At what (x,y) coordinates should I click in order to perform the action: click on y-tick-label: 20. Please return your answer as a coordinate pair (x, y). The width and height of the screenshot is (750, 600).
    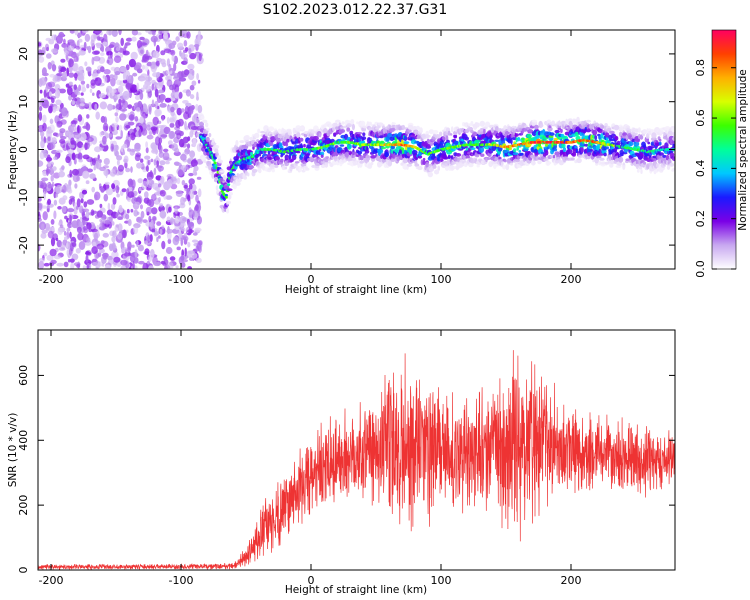
    Looking at the image, I should click on (23, 54).